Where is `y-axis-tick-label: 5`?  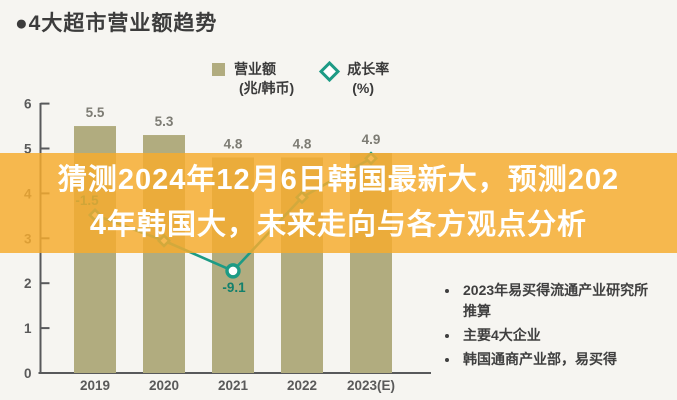
y-axis-tick-label: 5 is located at coordinates (28, 149).